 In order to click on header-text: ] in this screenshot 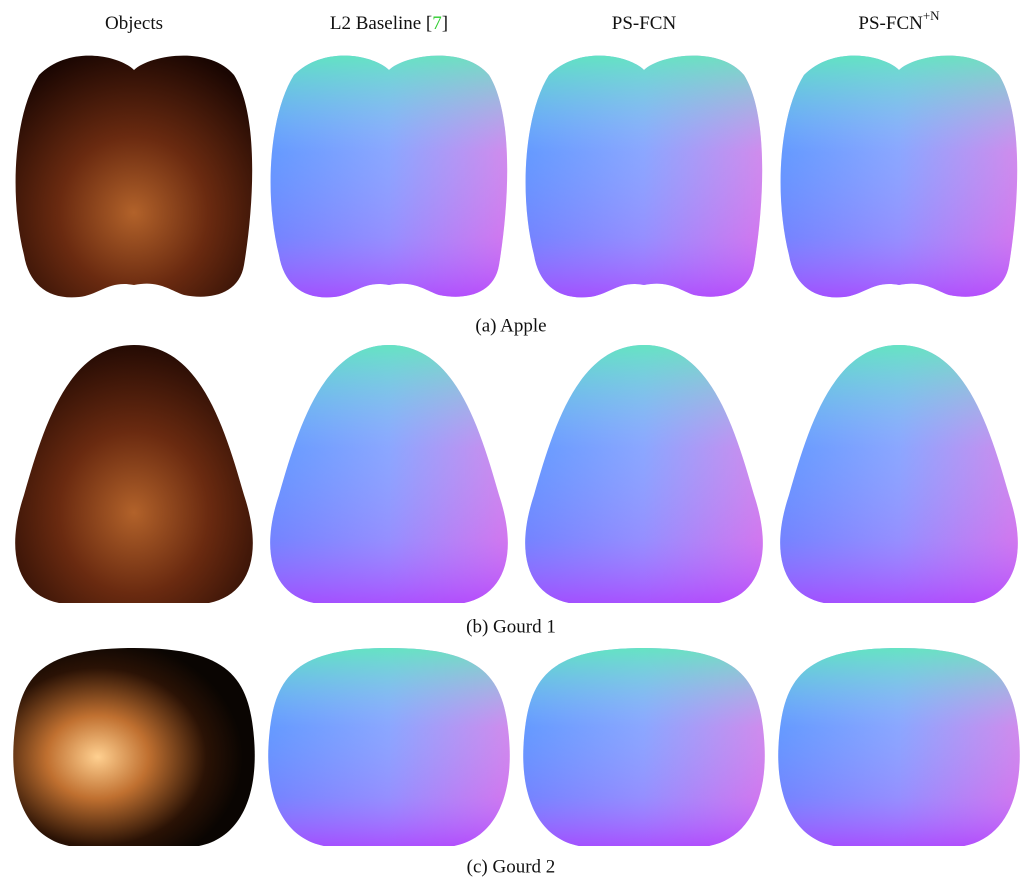, I will do `click(445, 23)`.